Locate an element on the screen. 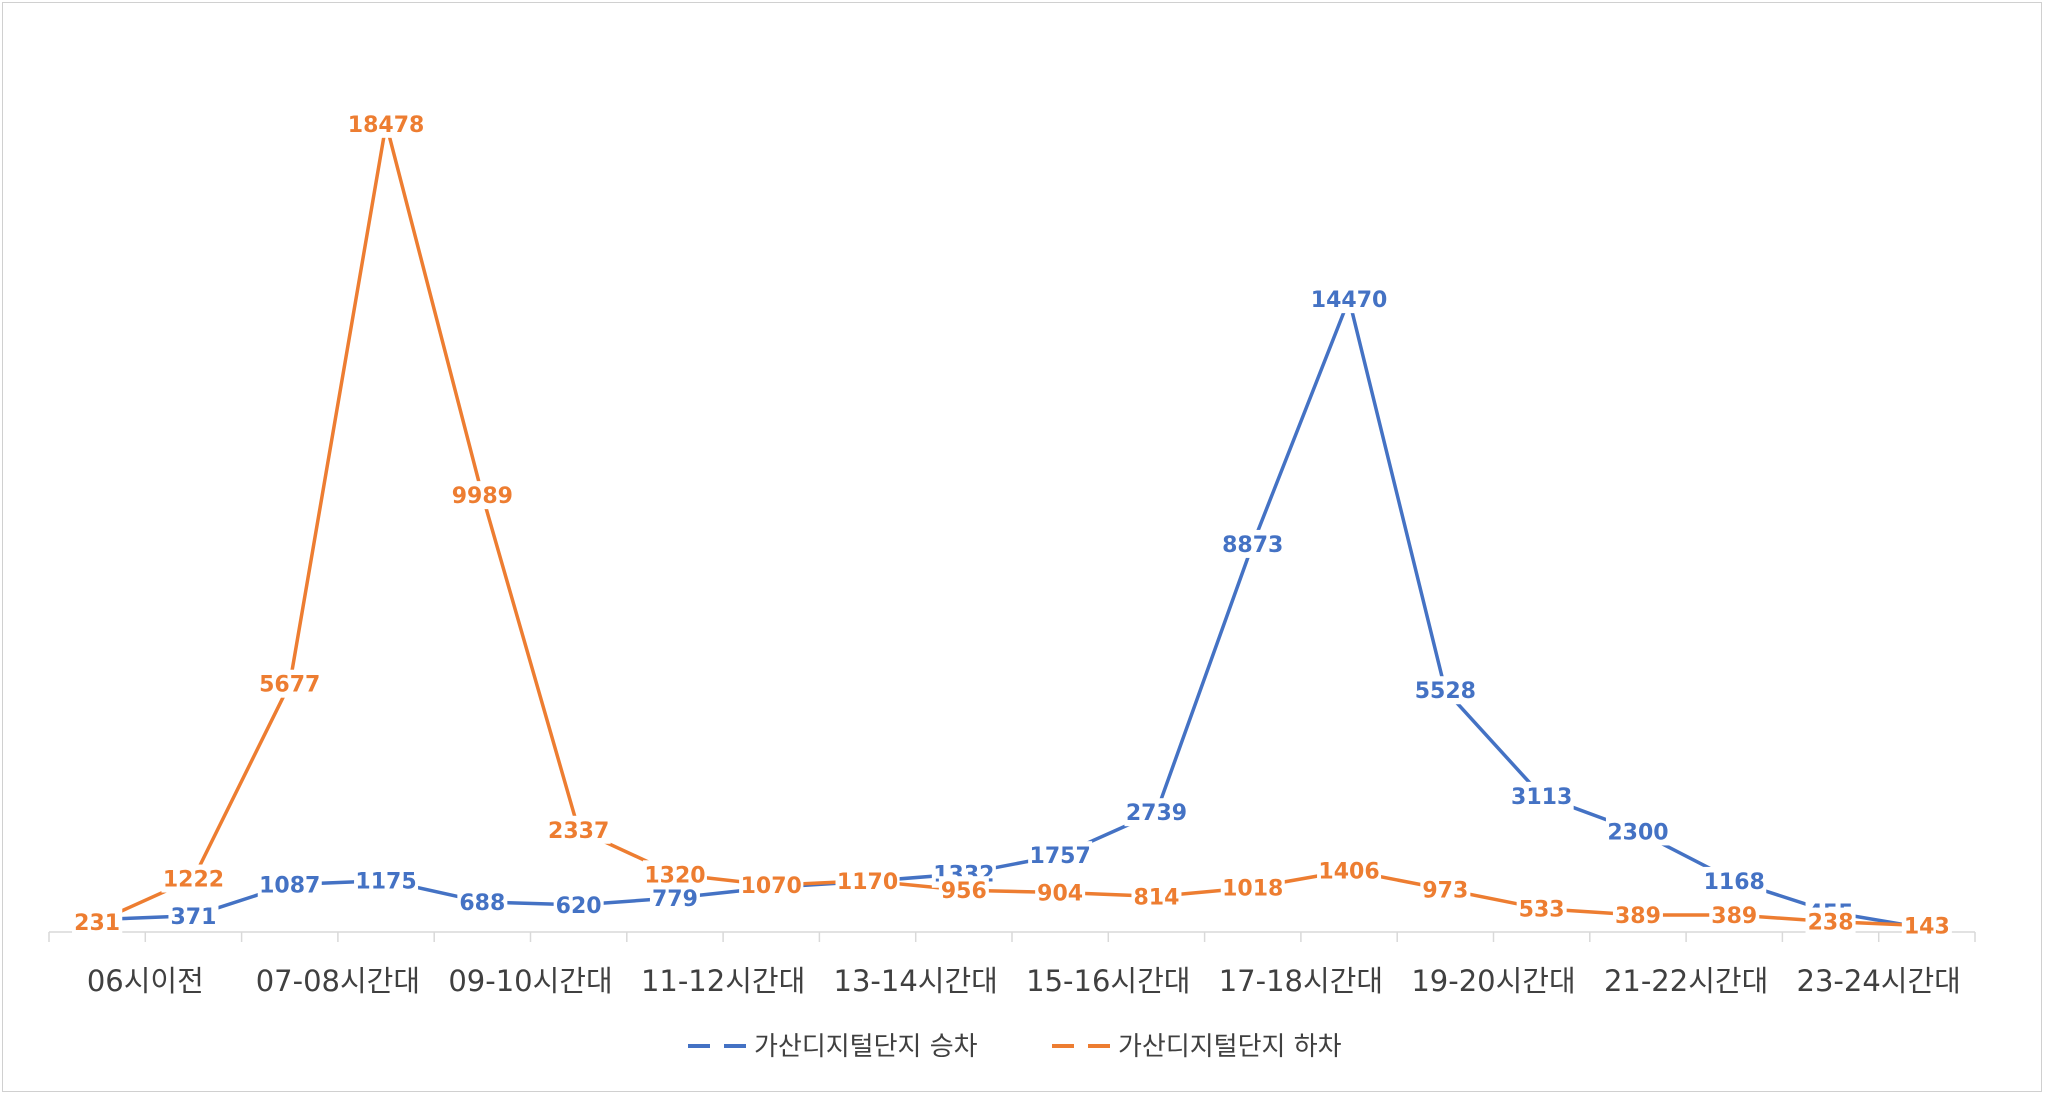 Image resolution: width=2048 pixels, height=1098 pixels. data-label-2: 2337 is located at coordinates (578, 829).